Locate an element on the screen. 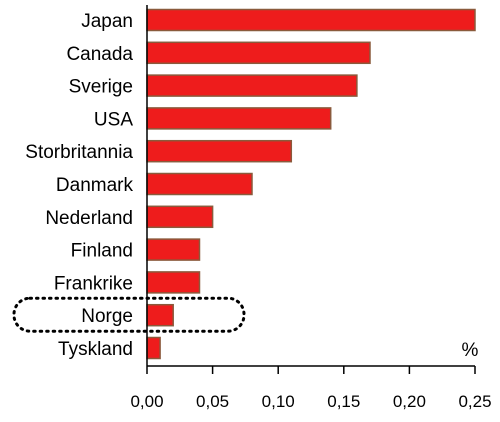 The height and width of the screenshot is (422, 500). x-axis-ticks: 0,00 0,05 0,10 0,15 0,20 0,25 is located at coordinates (311, 388).